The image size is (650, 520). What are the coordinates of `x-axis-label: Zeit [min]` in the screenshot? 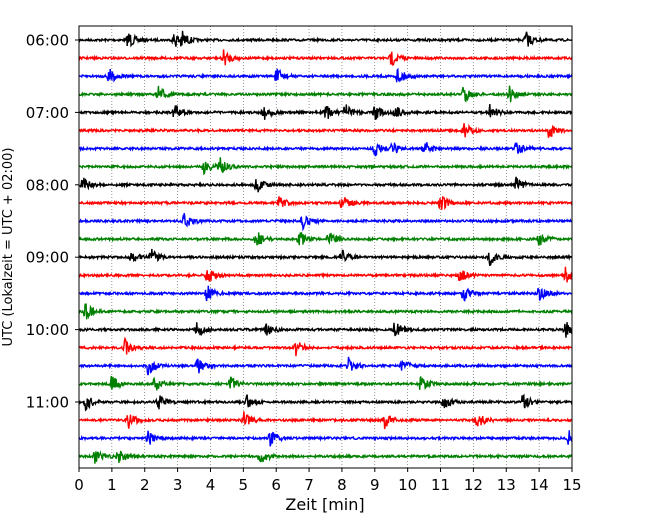 It's located at (324, 504).